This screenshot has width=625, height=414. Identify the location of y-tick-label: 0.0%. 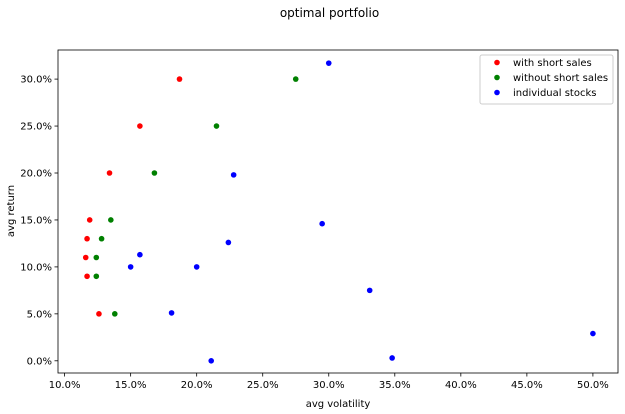
(39, 361).